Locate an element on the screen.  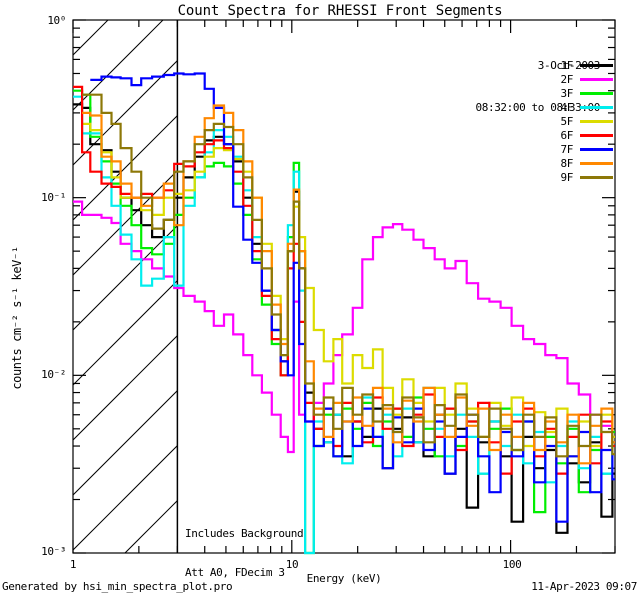
legend-item: 9F is located at coordinates (587, 178).